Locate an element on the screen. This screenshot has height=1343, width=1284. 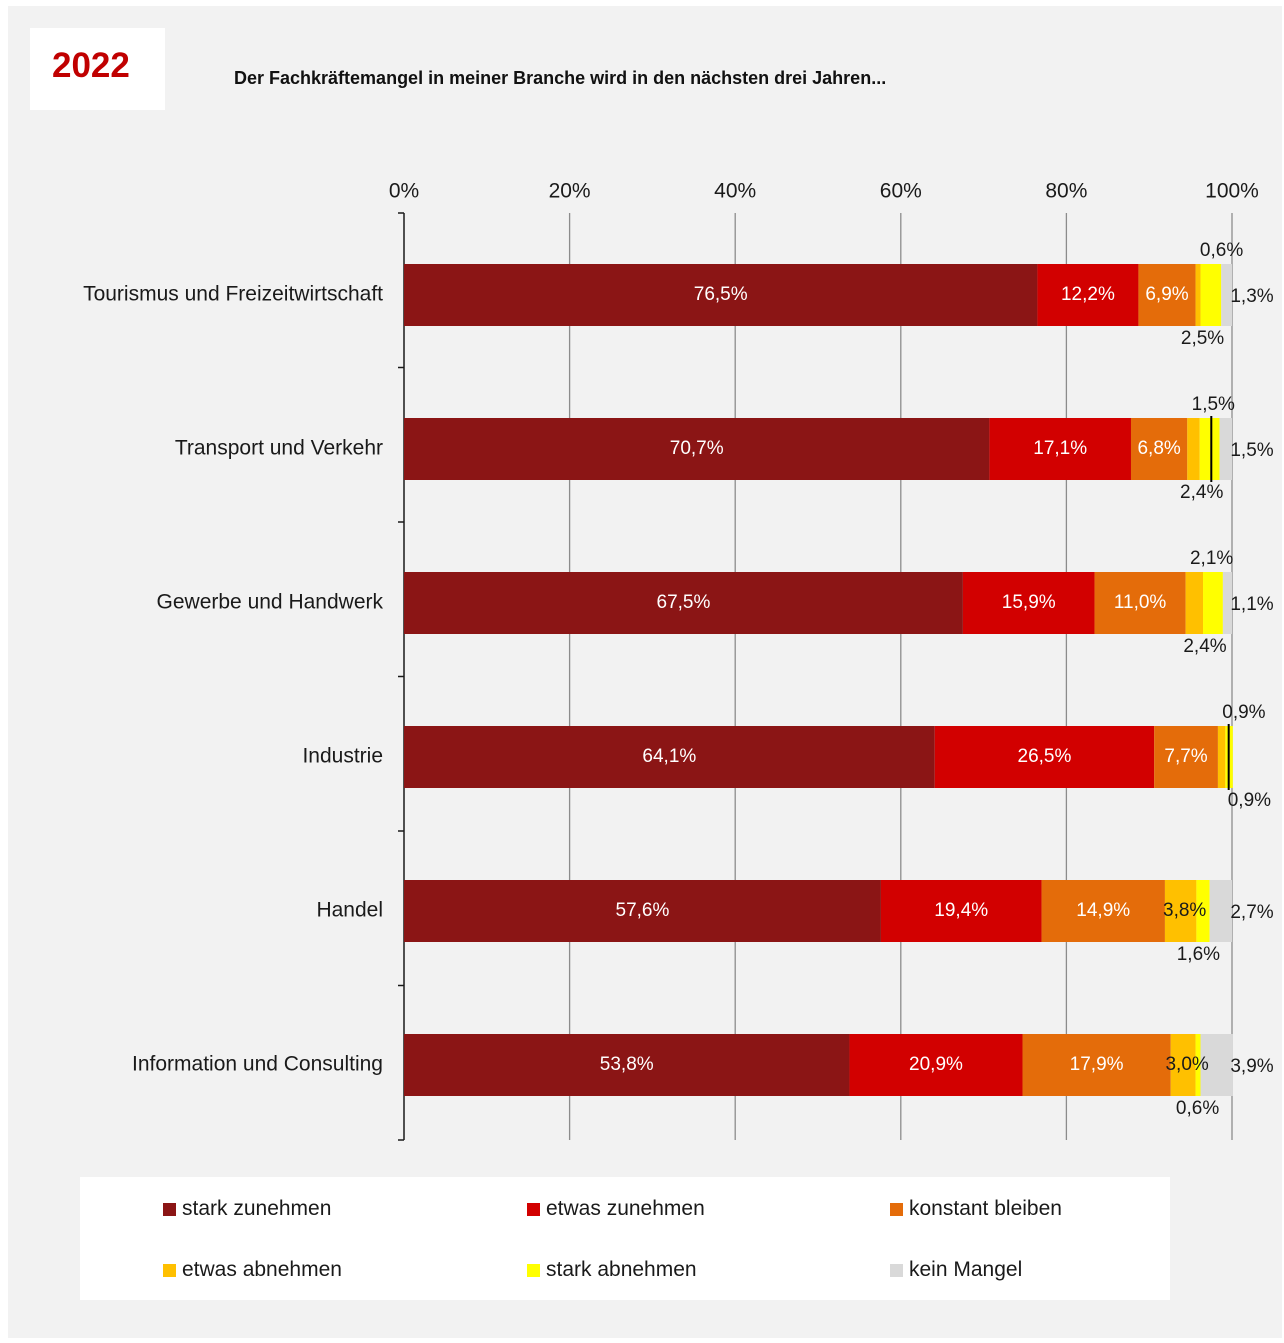
data-label: 11,0% is located at coordinates (1140, 602).